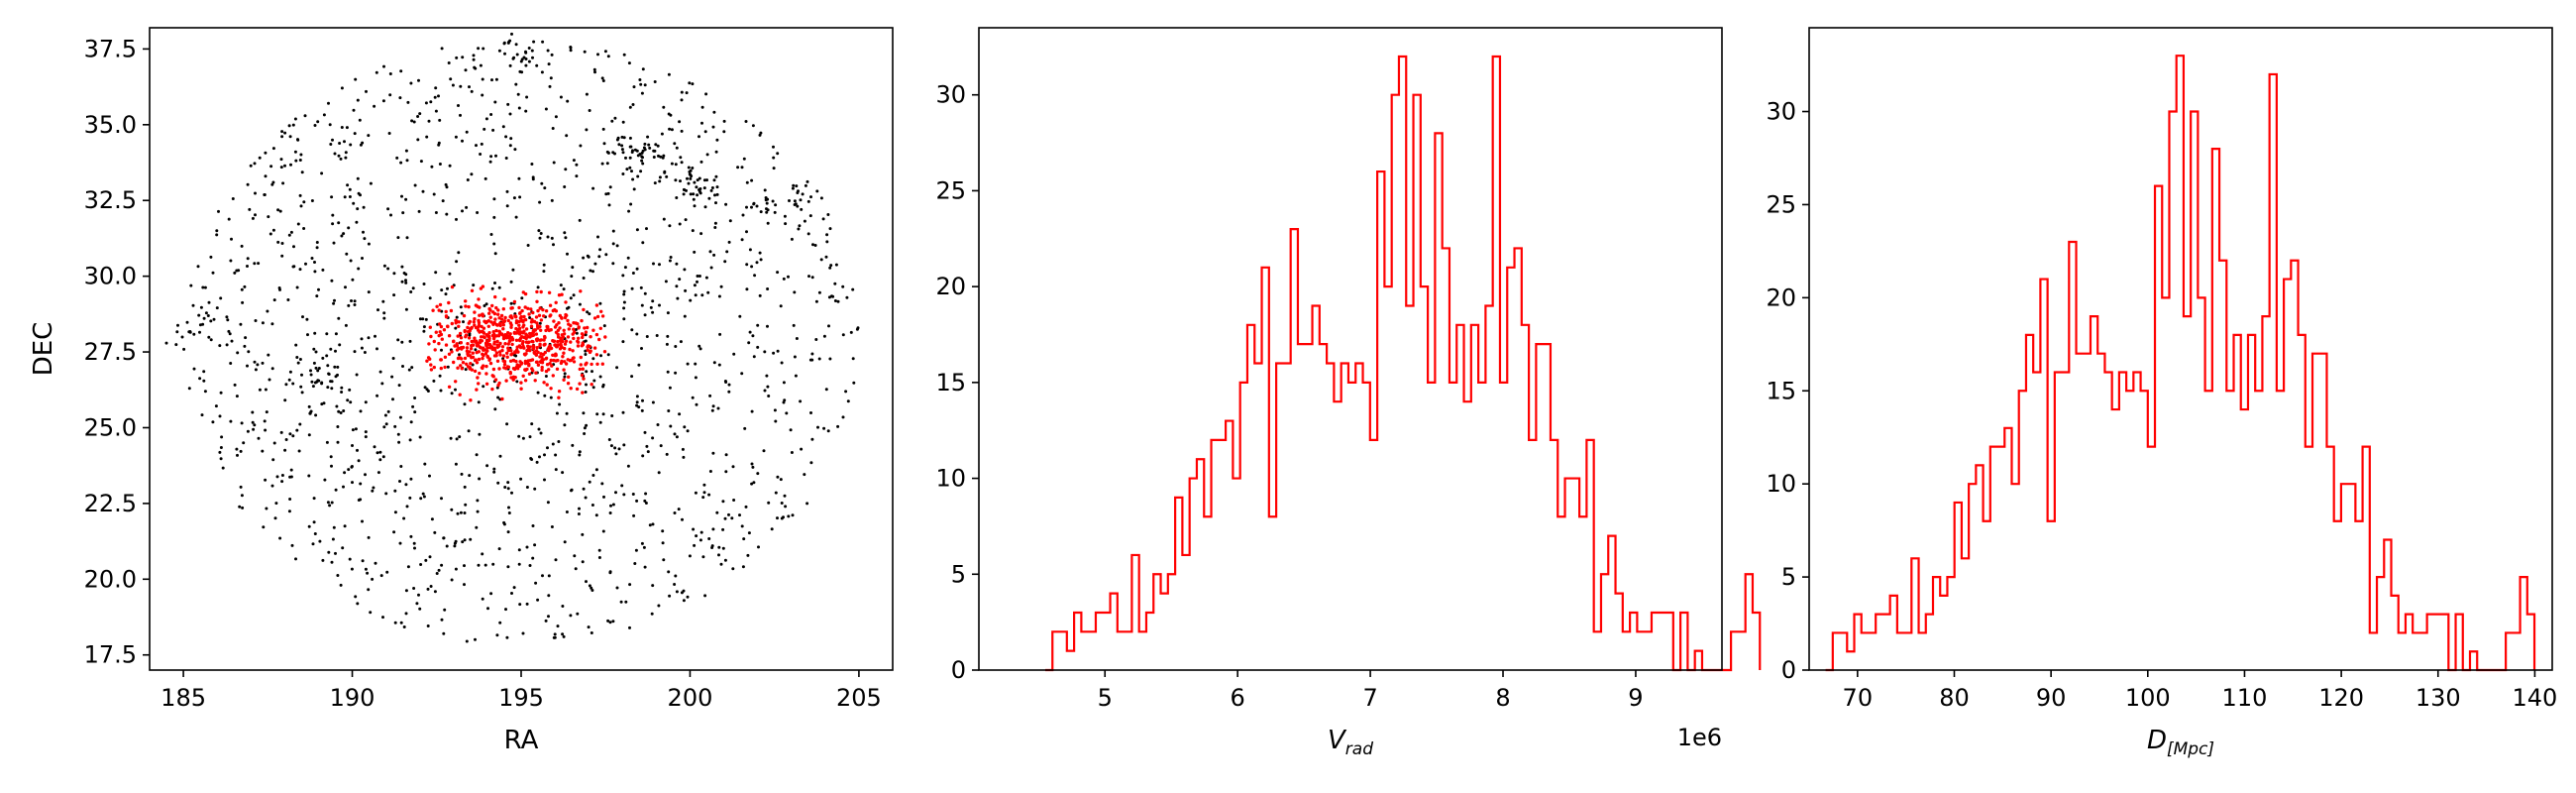 The image size is (2576, 793). Describe the element at coordinates (1781, 112) in the screenshot. I see `y-tick-label: 30` at that location.